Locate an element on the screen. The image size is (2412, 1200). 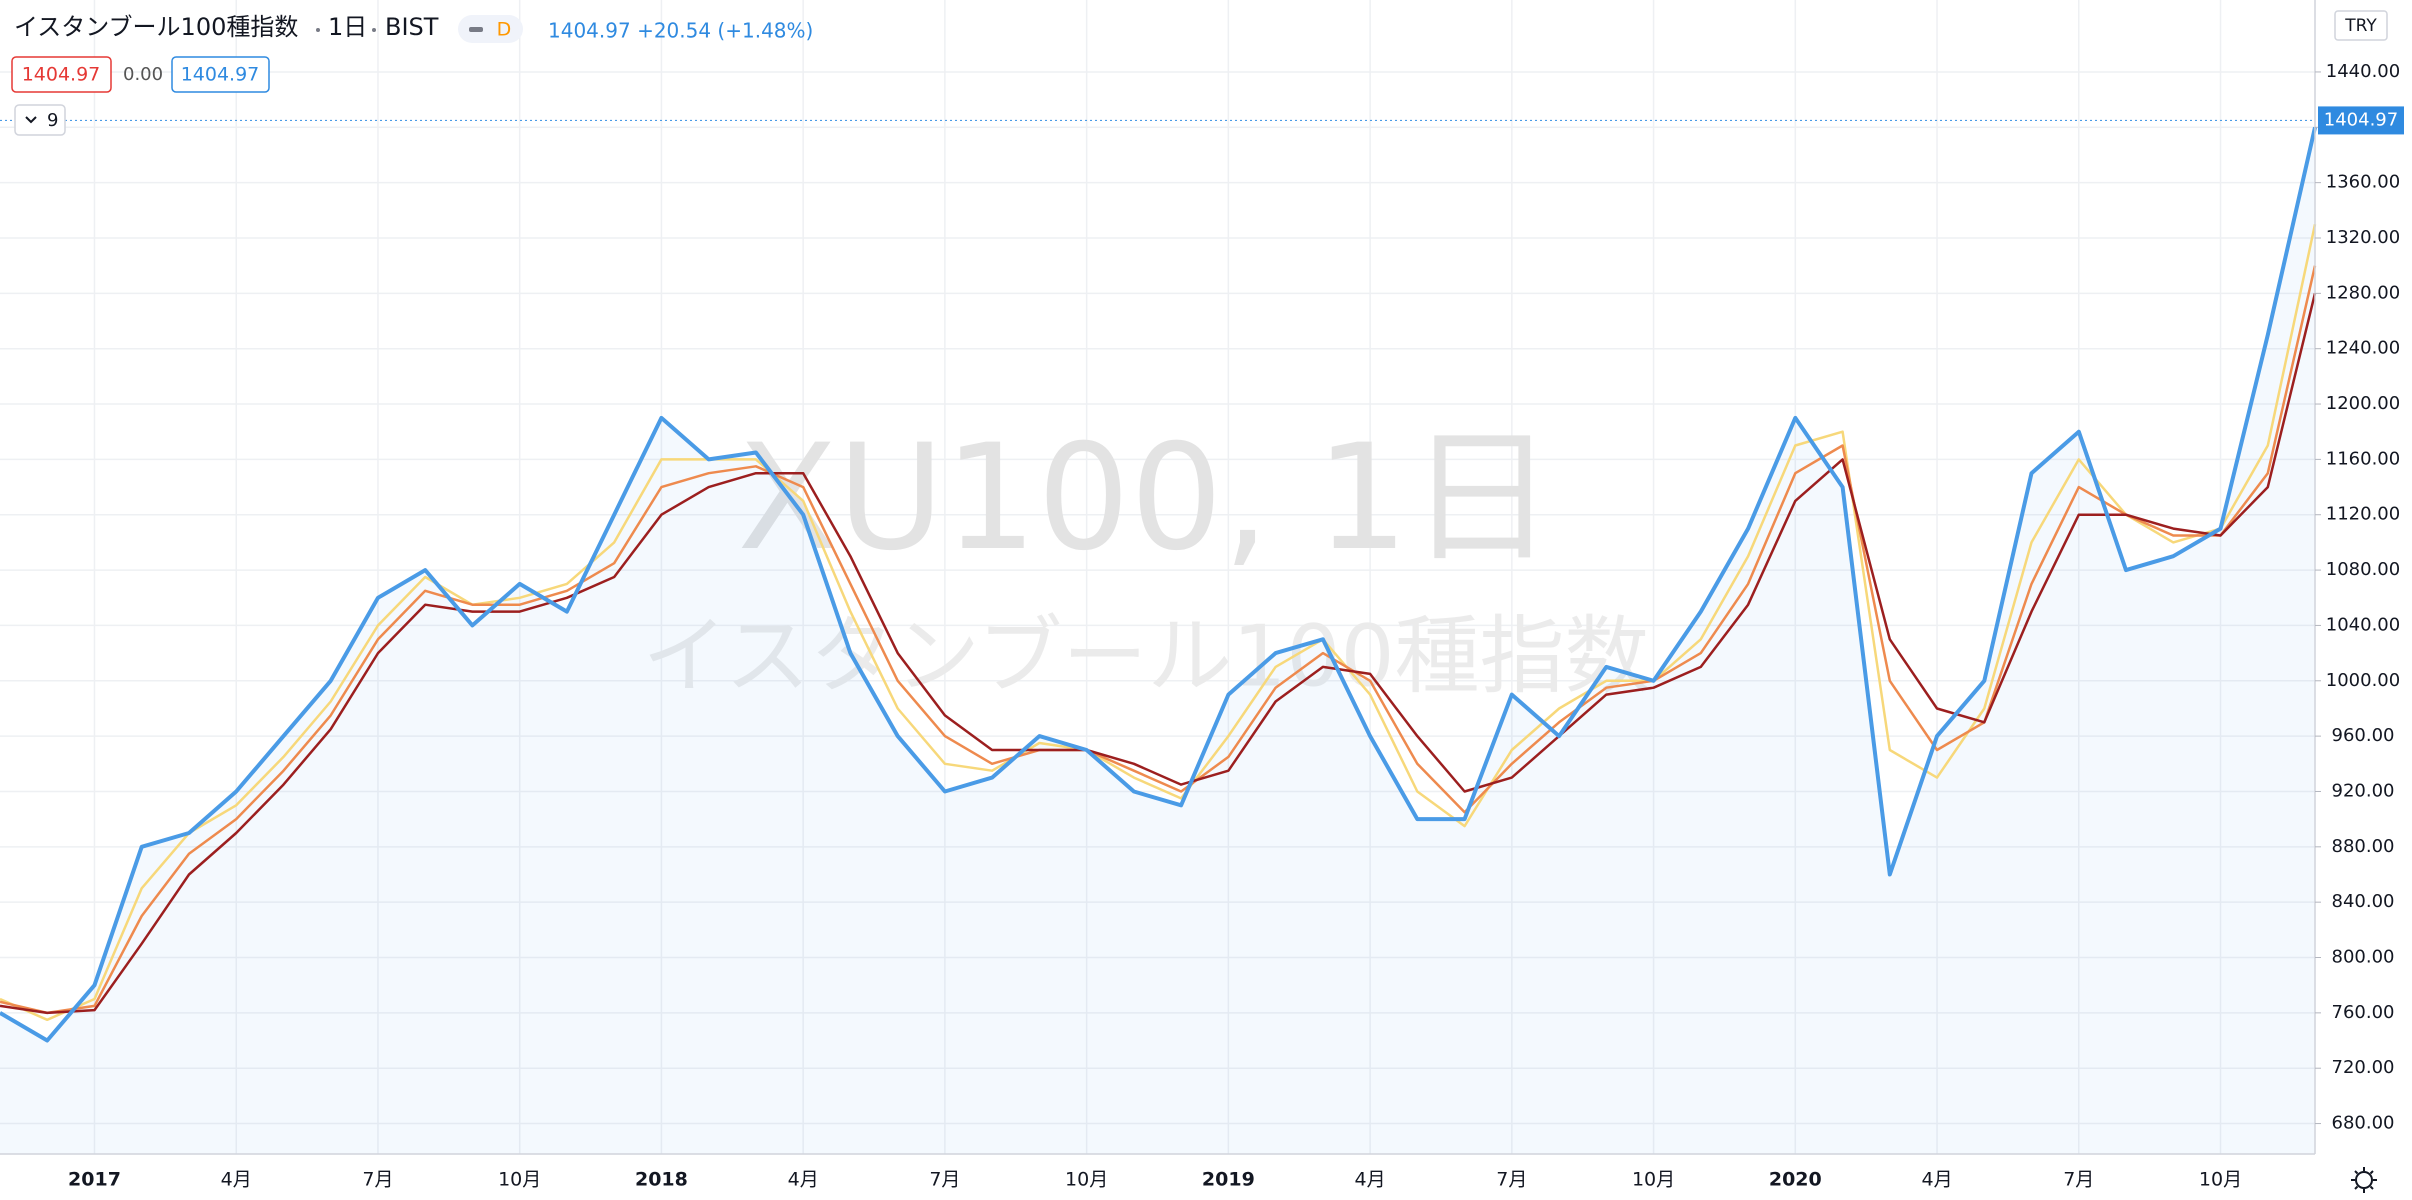
settings-icon is located at coordinates (2364, 1180).